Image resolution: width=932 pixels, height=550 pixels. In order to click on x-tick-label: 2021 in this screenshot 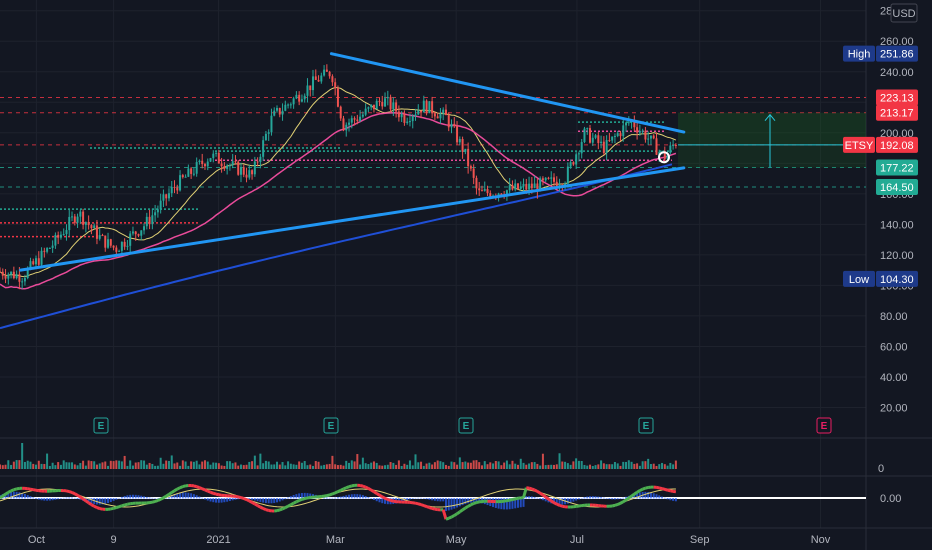, I will do `click(218, 540)`.